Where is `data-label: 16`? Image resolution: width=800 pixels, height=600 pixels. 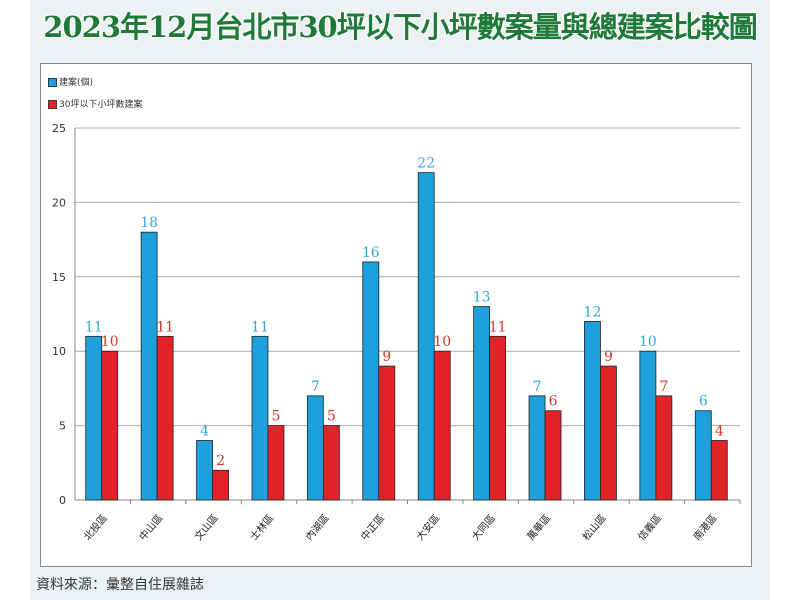 data-label: 16 is located at coordinates (371, 253).